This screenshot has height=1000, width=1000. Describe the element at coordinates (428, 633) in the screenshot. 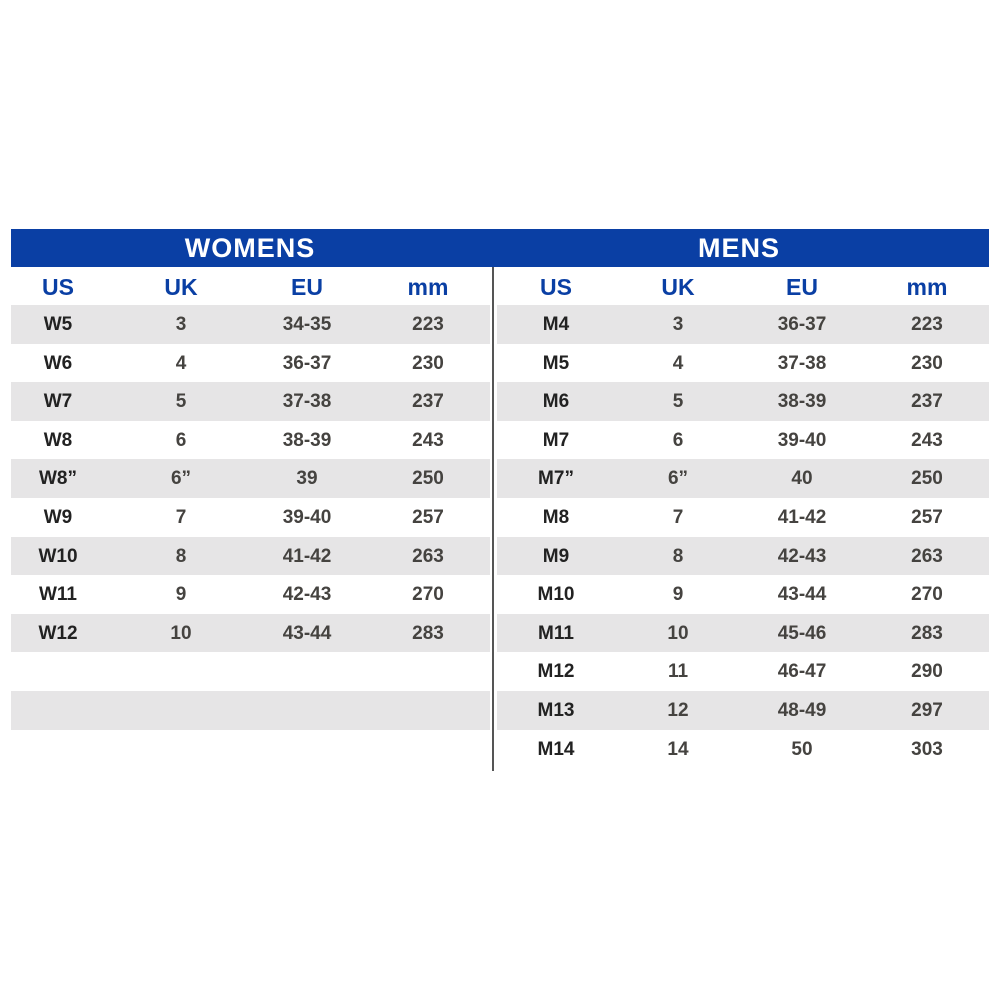

I see `womens-cell-mm: 283` at that location.